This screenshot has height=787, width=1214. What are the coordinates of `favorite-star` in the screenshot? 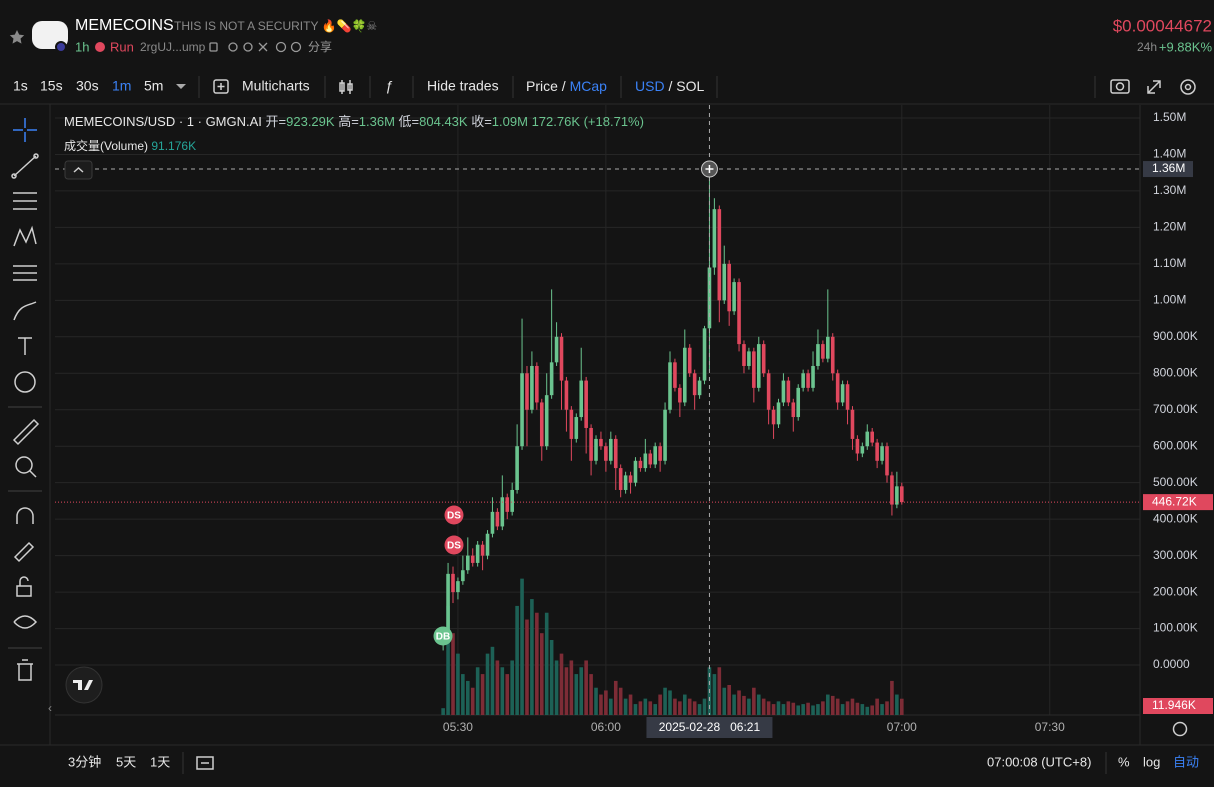 It's located at (17, 37).